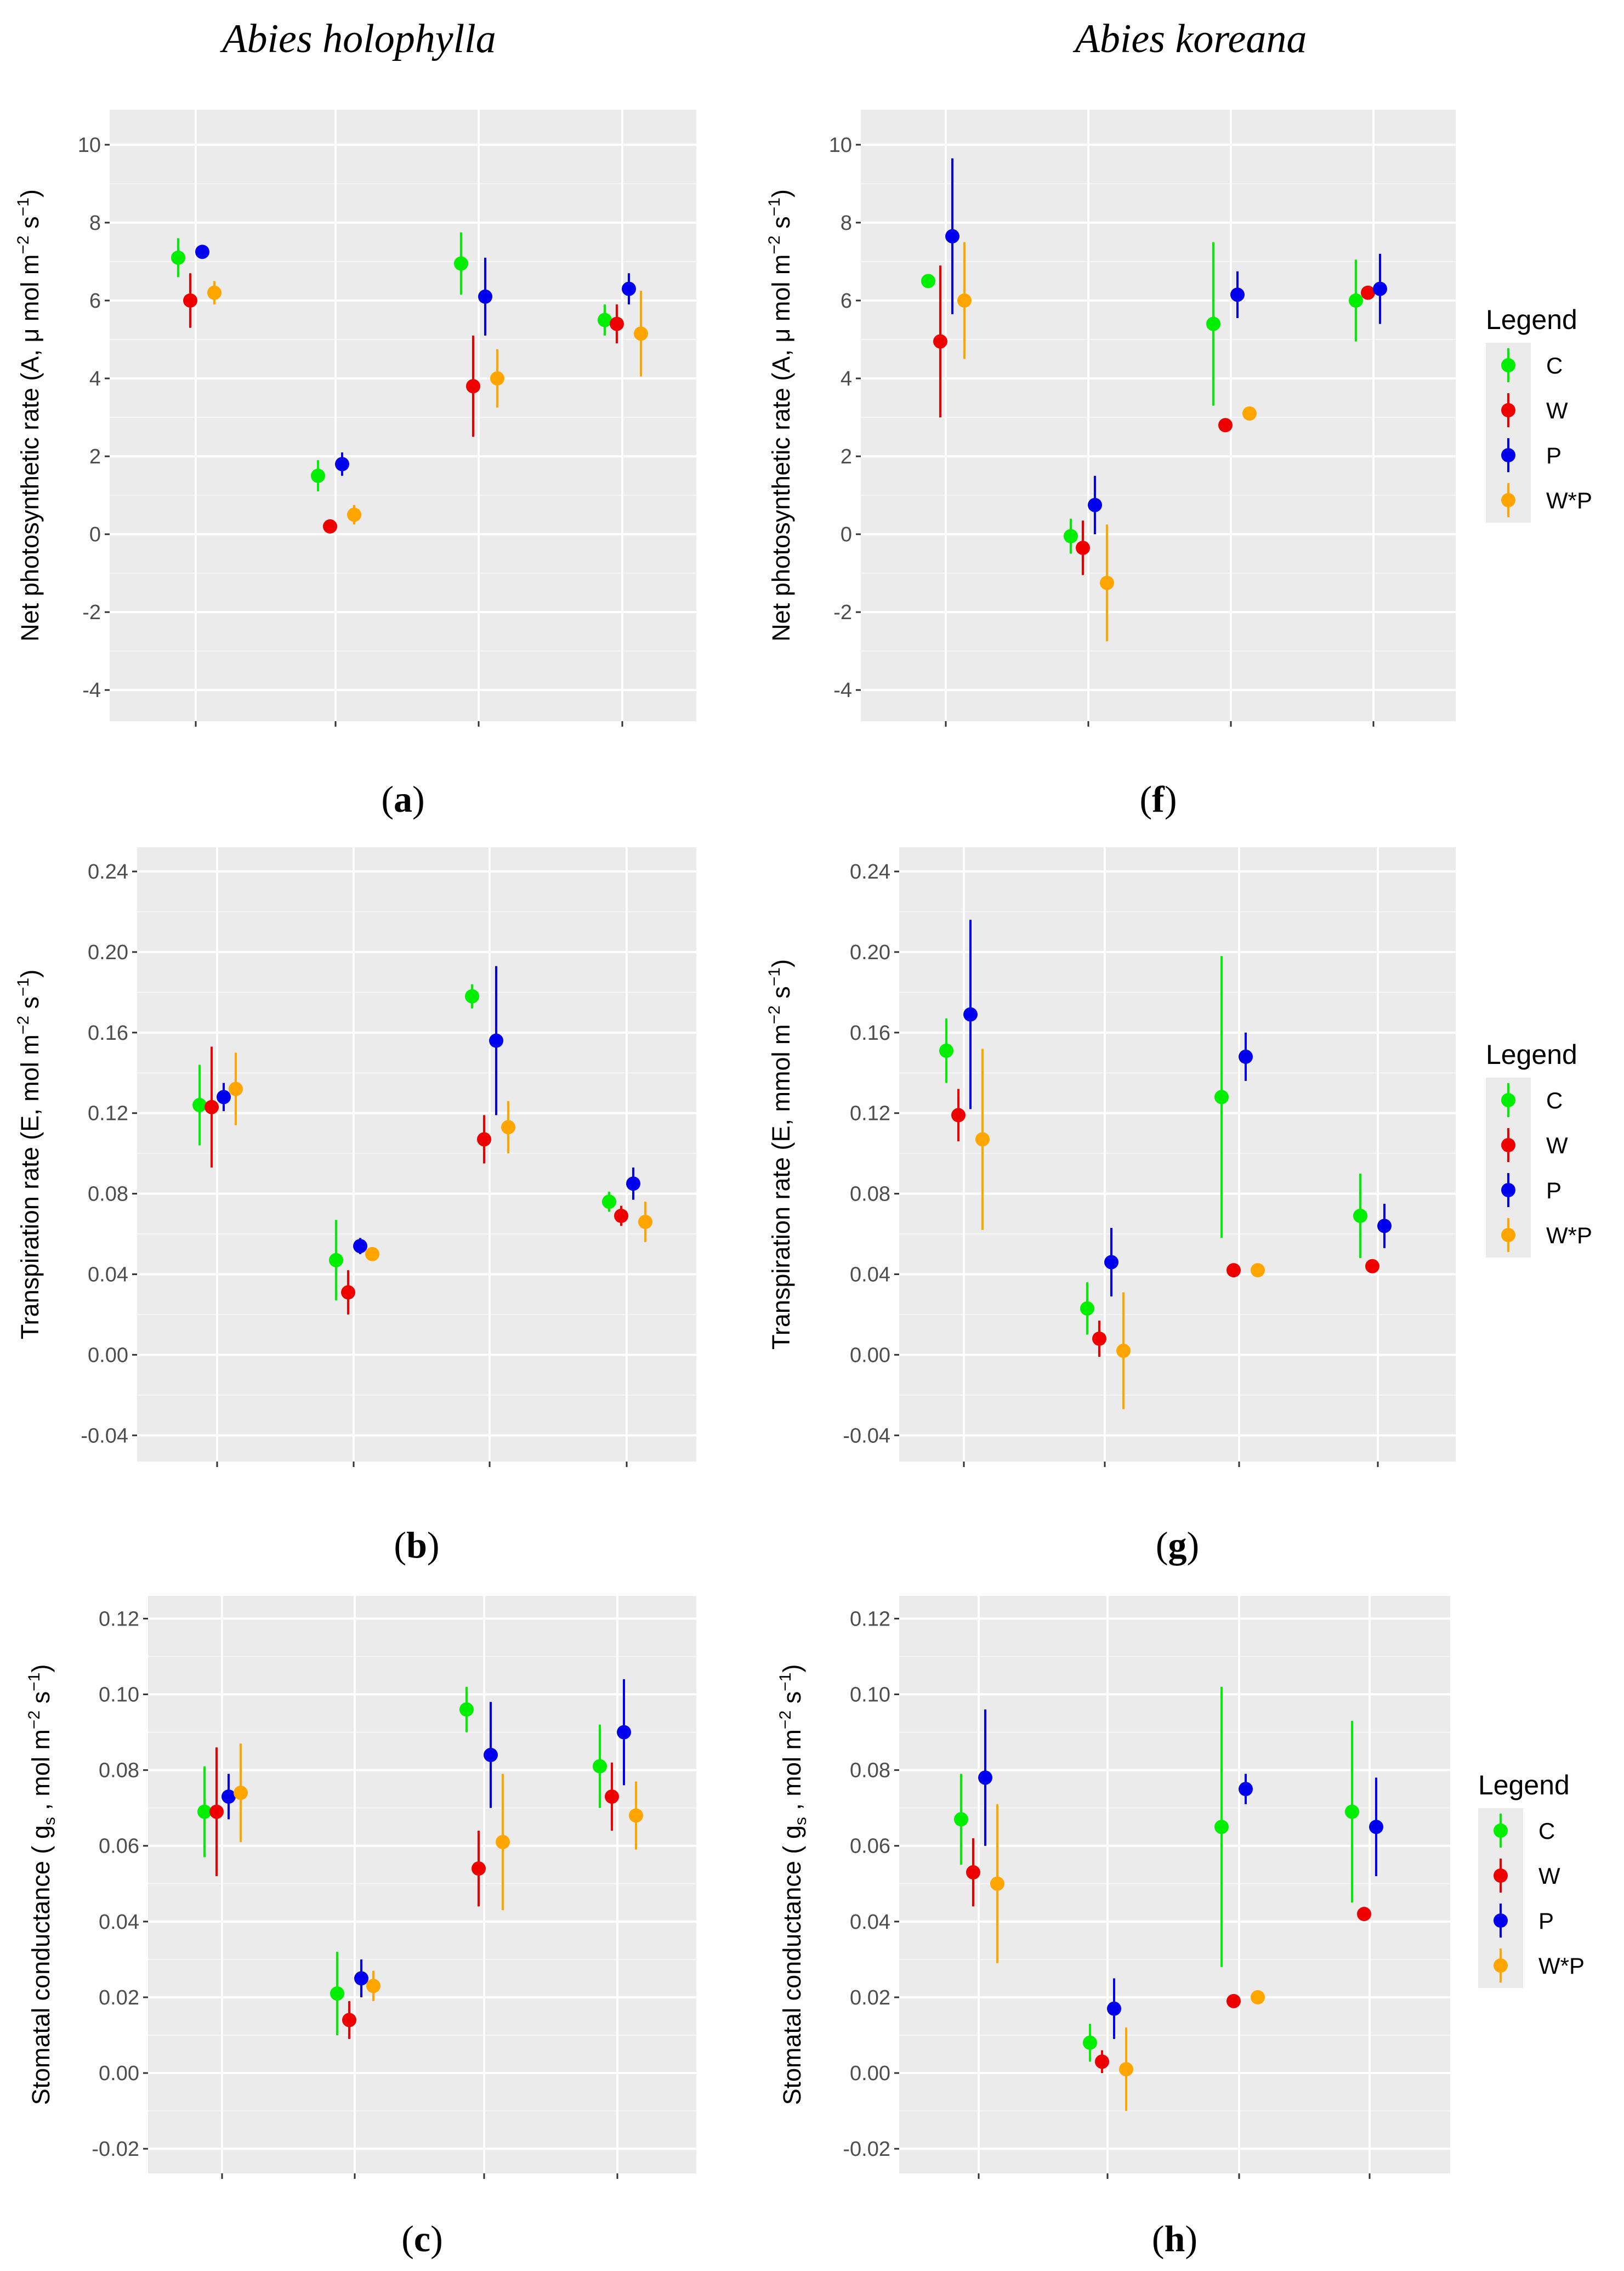 Image resolution: width=1624 pixels, height=2271 pixels. I want to click on y-tick-label: 0.08, so click(870, 1771).